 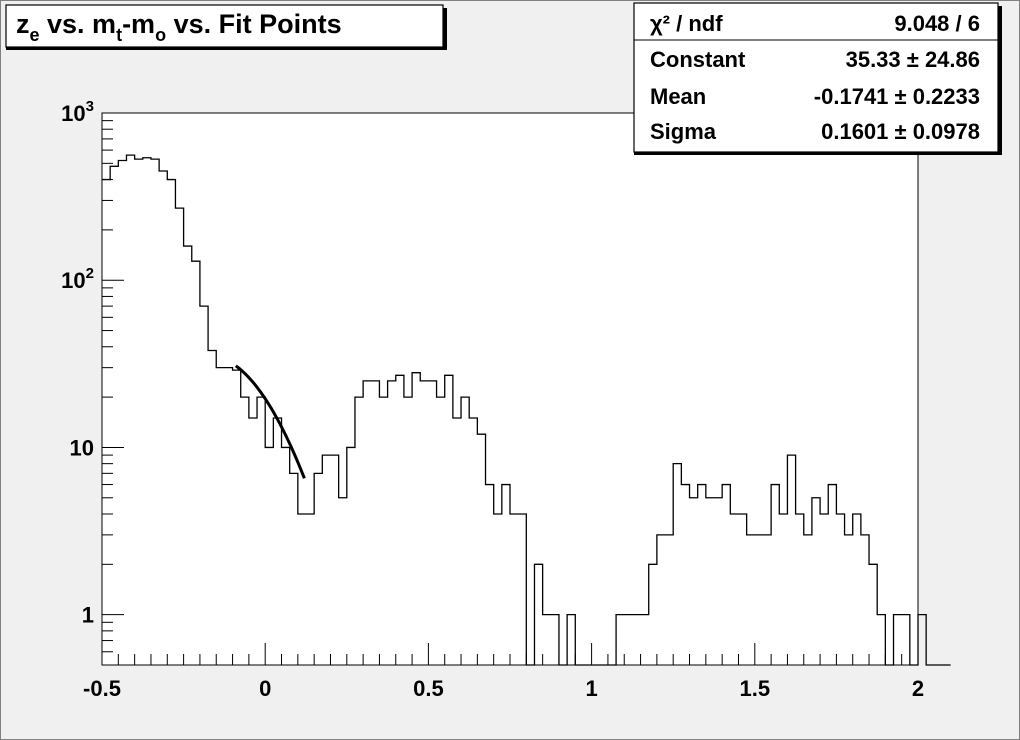 I want to click on x-tick-label: 0, so click(x=265, y=688).